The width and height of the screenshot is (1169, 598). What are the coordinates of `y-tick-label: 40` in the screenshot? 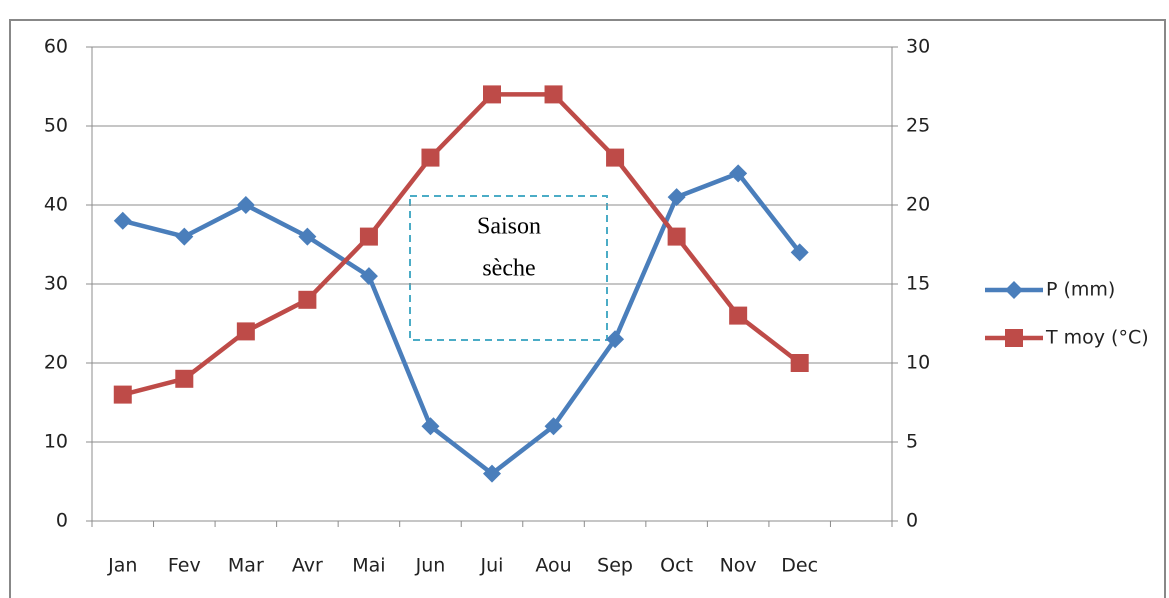 It's located at (56, 205).